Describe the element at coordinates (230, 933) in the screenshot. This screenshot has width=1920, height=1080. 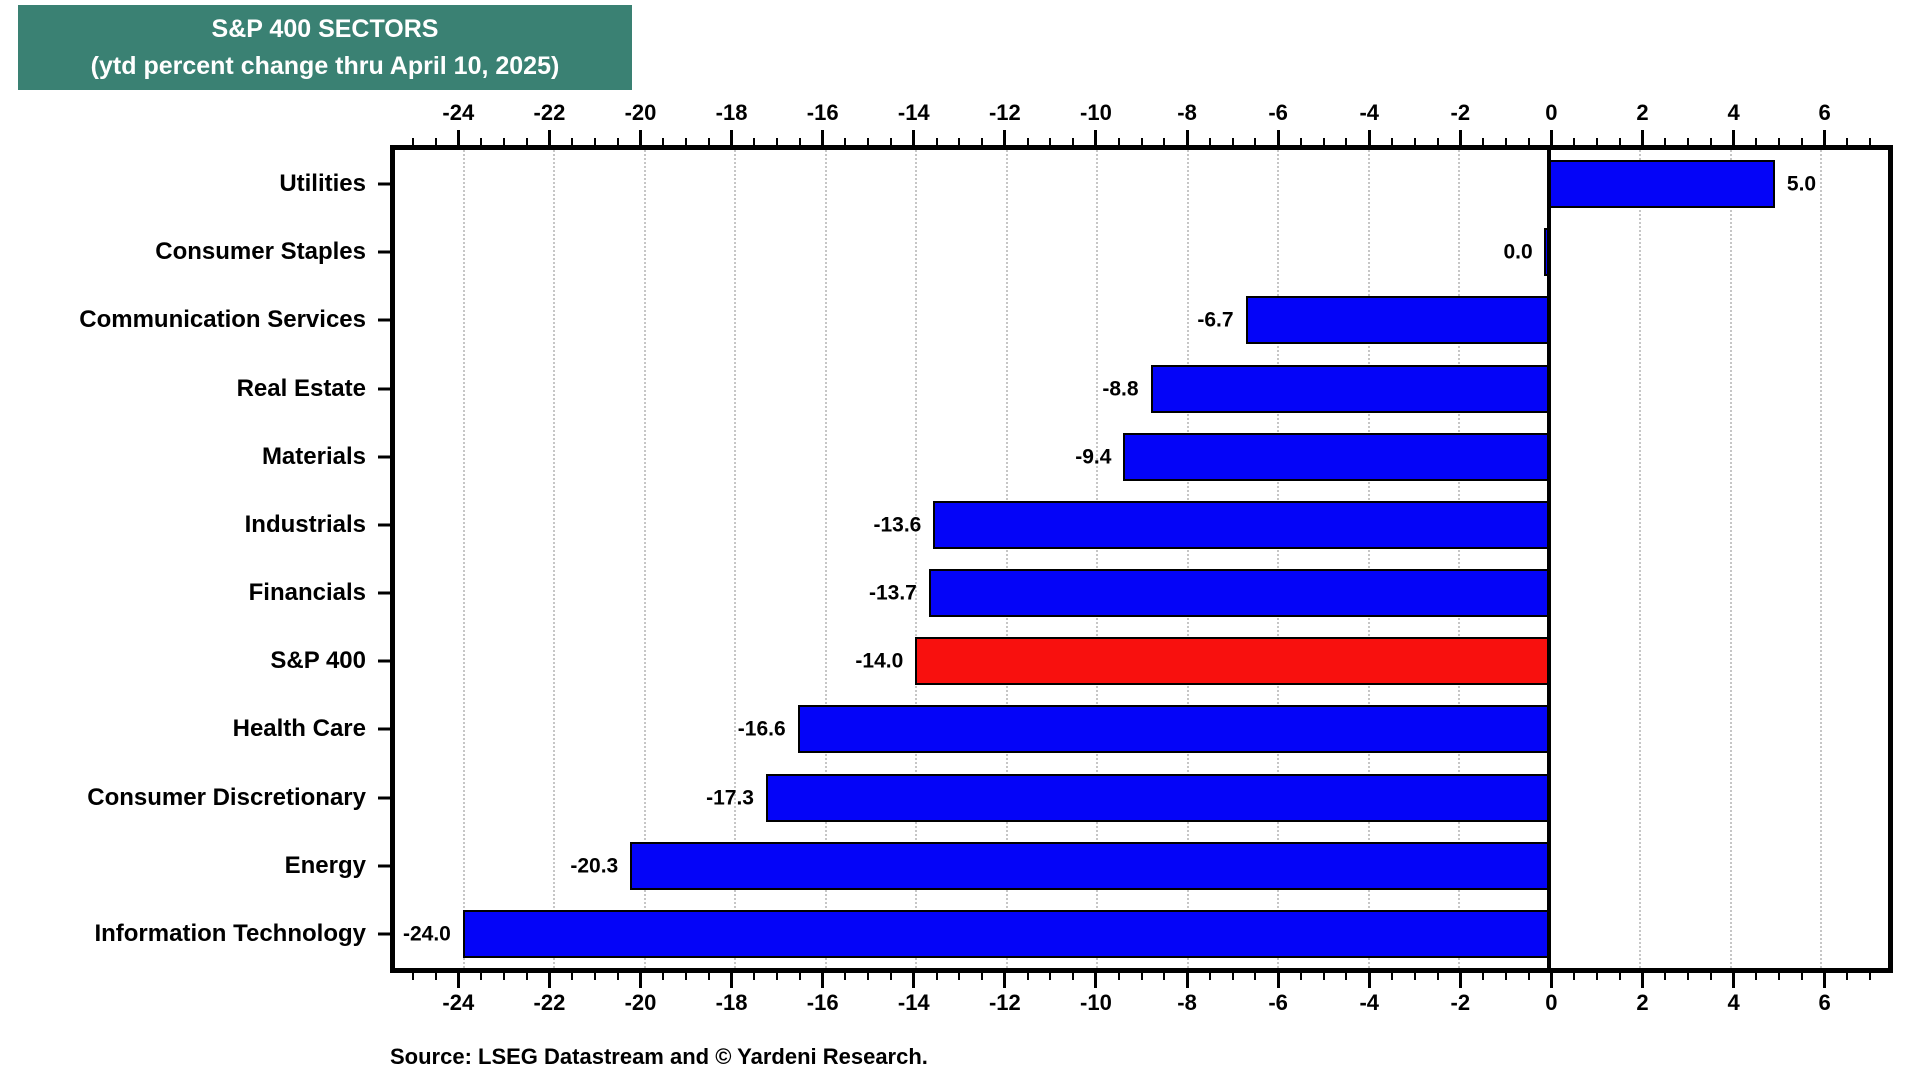
I see `category-label: Information Technology` at that location.